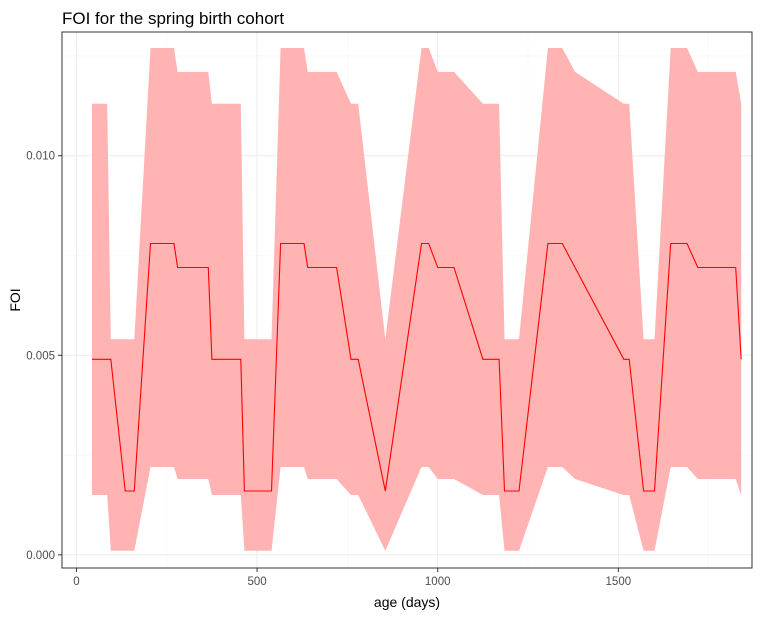 The image size is (760, 621). What do you see at coordinates (40, 356) in the screenshot?
I see `y-tick-label: 0.005` at bounding box center [40, 356].